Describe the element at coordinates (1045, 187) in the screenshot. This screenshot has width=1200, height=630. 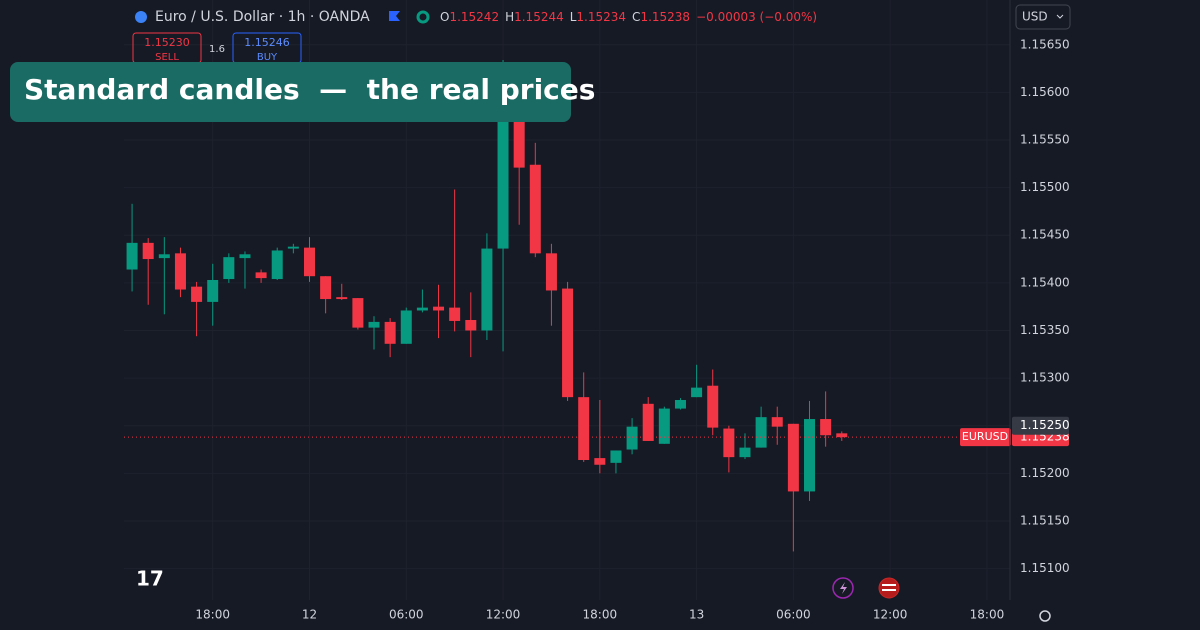
I see `y-tick-label: 1.15500` at that location.